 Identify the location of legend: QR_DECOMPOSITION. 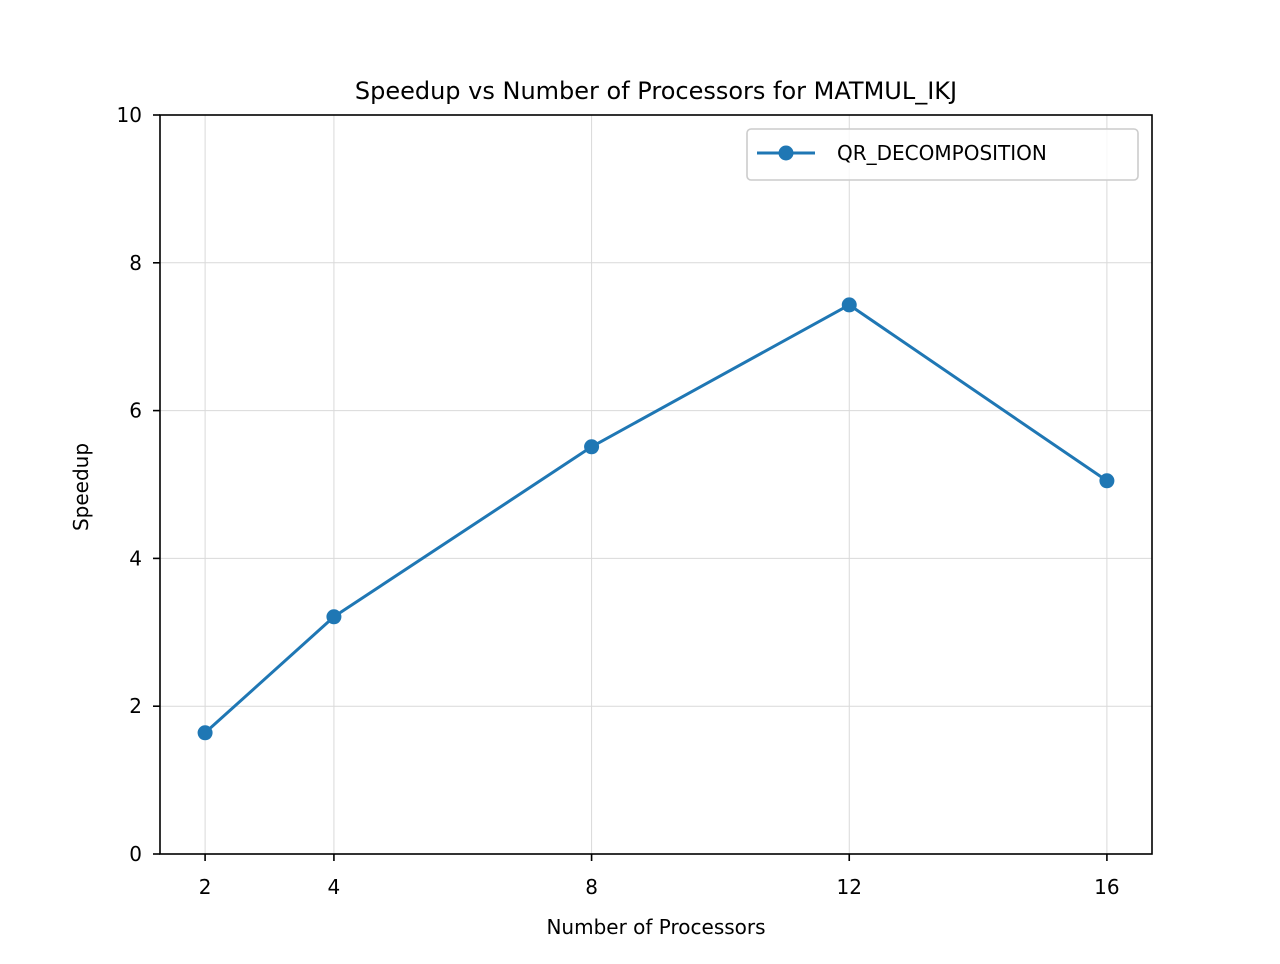
(942, 154).